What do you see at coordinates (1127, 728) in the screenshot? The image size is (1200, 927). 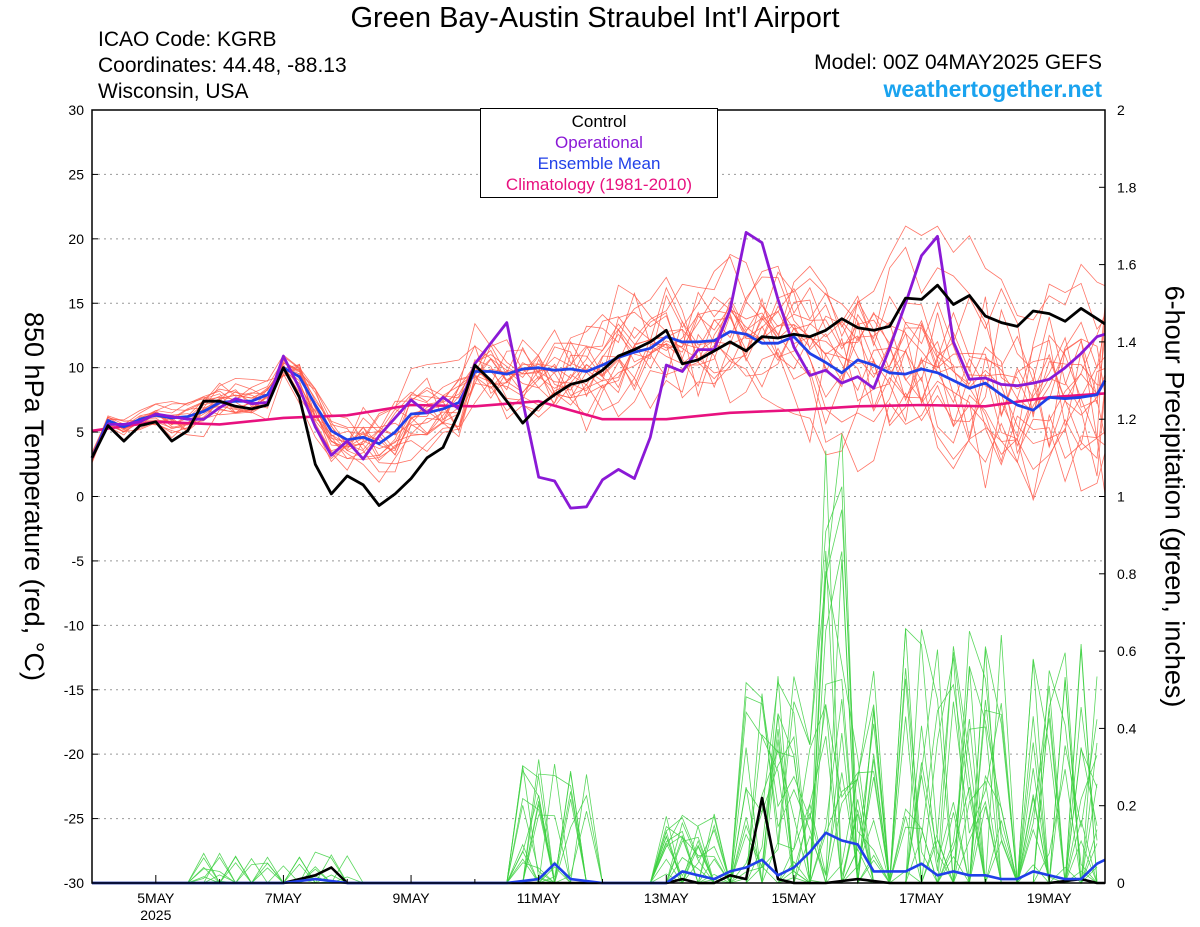 I see `y-right-tick-label: 0.4` at bounding box center [1127, 728].